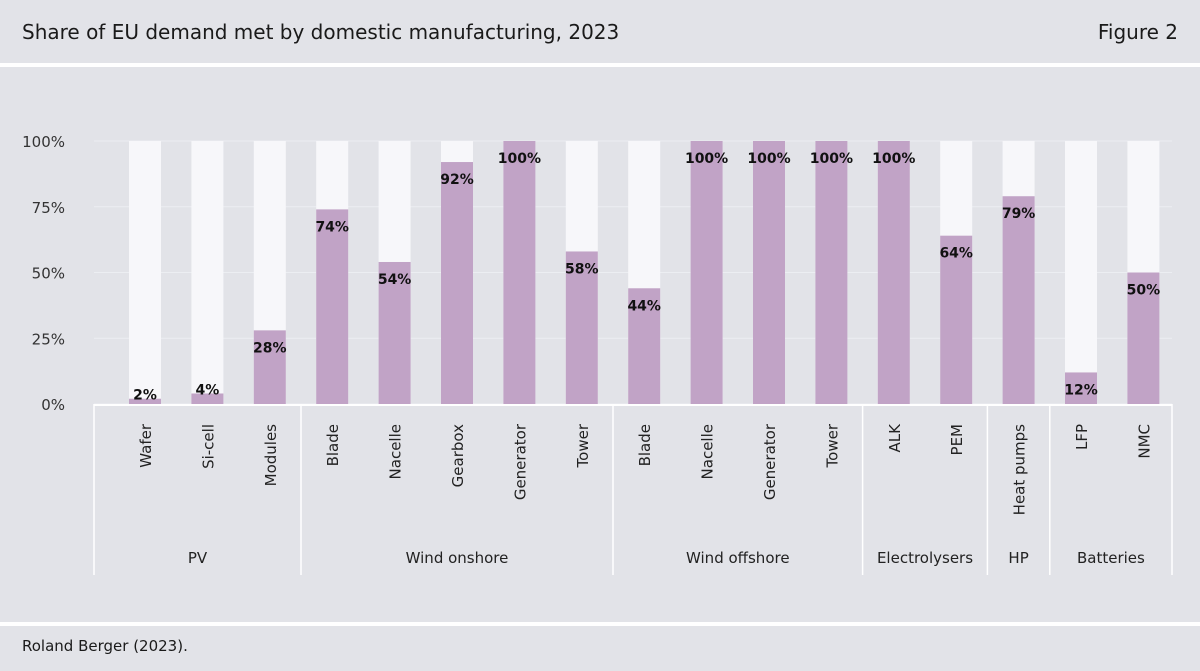 The width and height of the screenshot is (1200, 671). I want to click on figure-label: Figure 2, so click(1137, 32).